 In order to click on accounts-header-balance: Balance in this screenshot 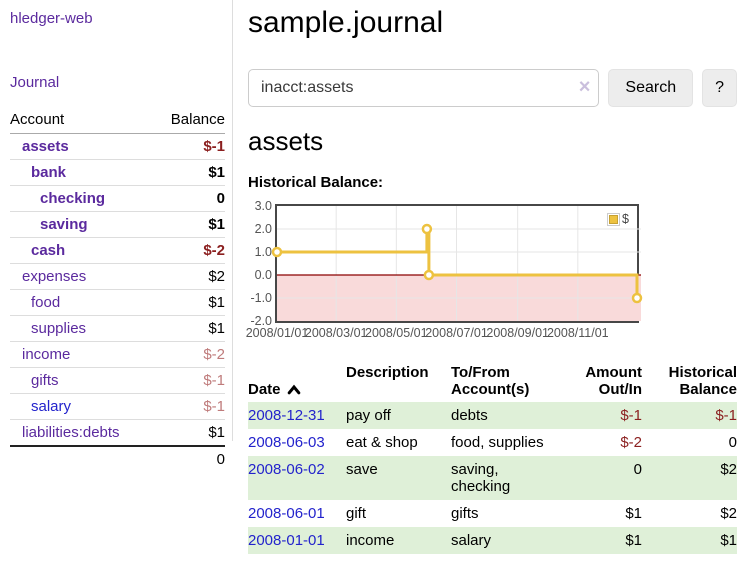, I will do `click(189, 121)`.